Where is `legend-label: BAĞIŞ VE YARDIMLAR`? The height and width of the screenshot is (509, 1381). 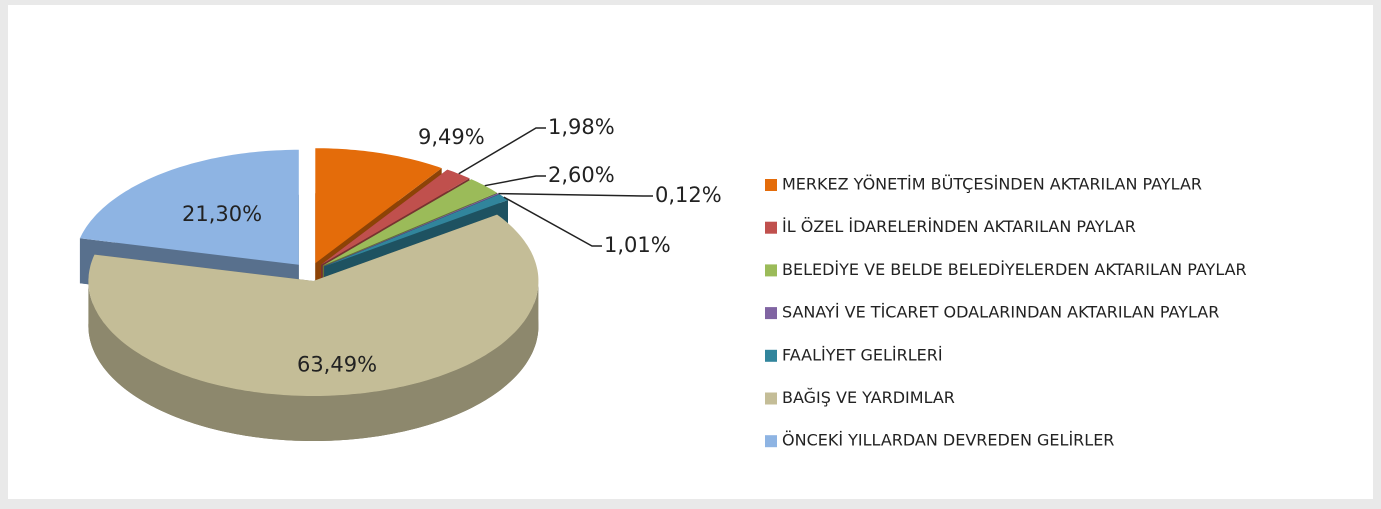
legend-label: BAĞIŞ VE YARDIMLAR is located at coordinates (868, 397).